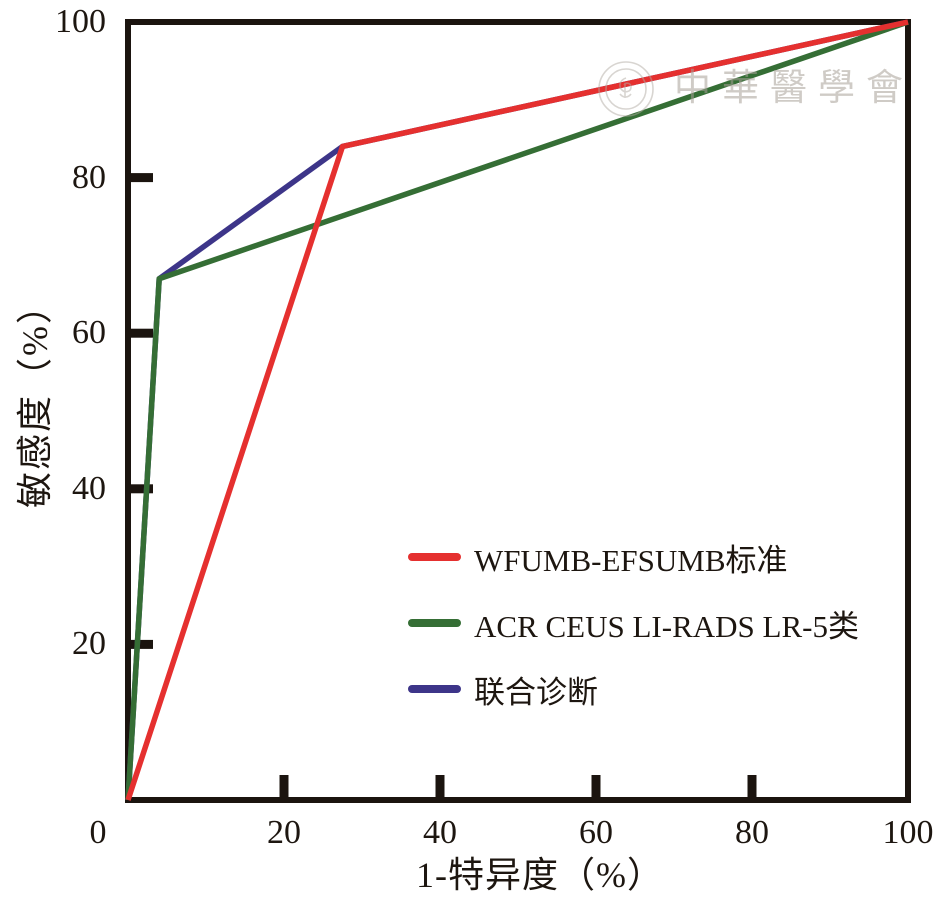 This screenshot has width=945, height=905. I want to click on y-tick-label: 60, so click(89, 333).